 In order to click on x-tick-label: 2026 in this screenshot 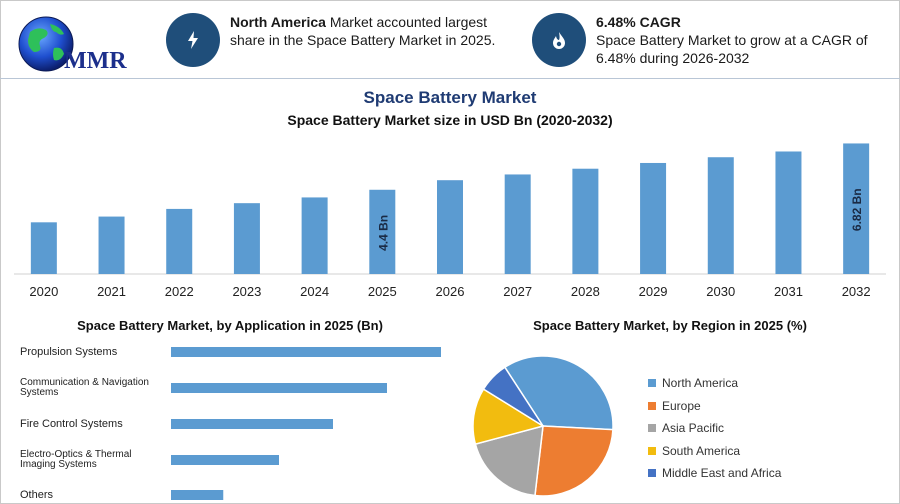, I will do `click(450, 291)`.